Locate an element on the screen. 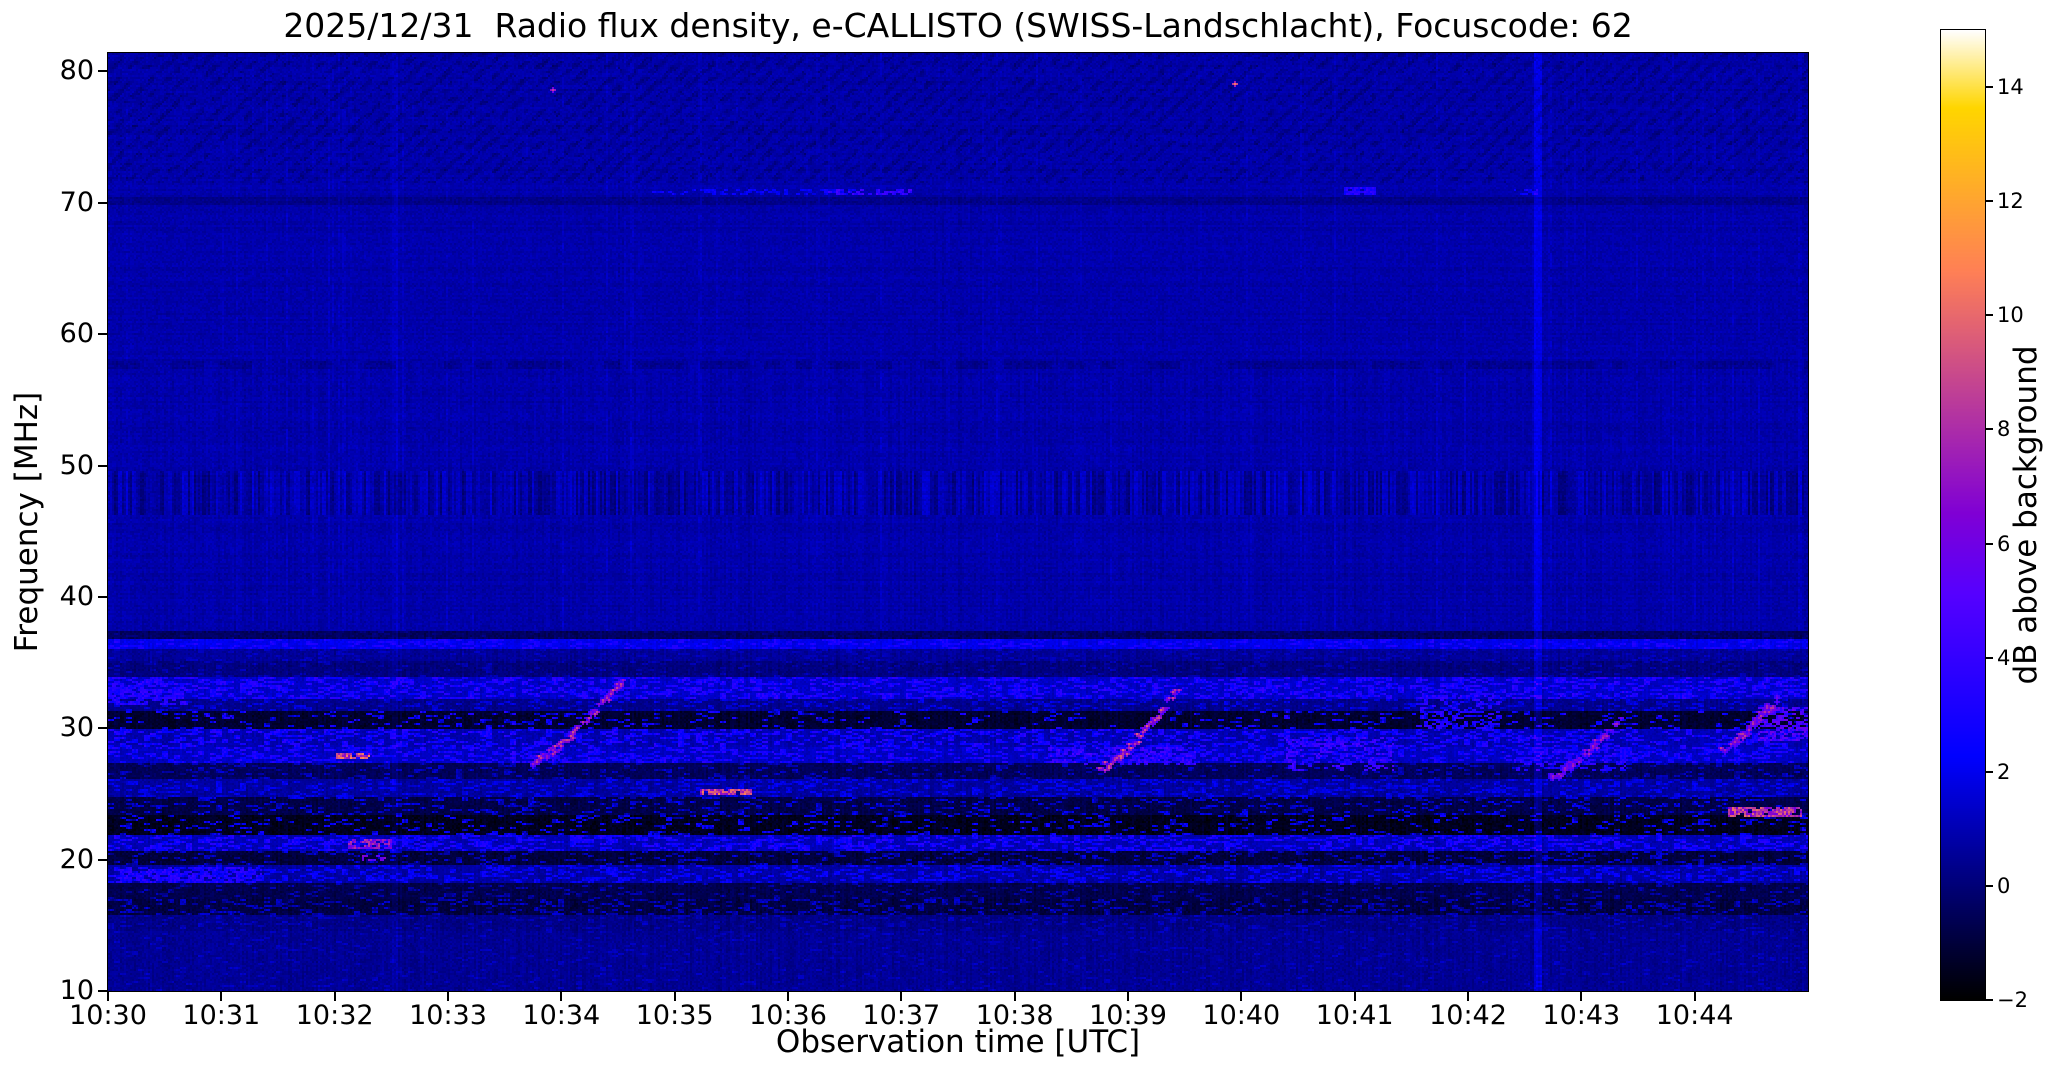 Image resolution: width=2047 pixels, height=1067 pixels. colorbar-tick-label: 14 is located at coordinates (2010, 87).